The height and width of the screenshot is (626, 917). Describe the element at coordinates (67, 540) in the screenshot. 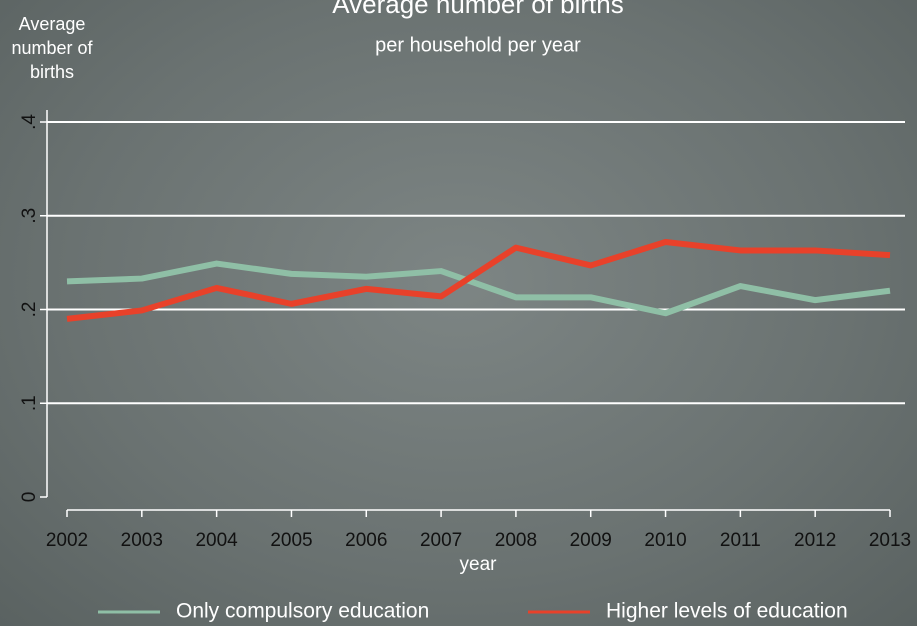

I see `x-tick-label: 2002` at that location.